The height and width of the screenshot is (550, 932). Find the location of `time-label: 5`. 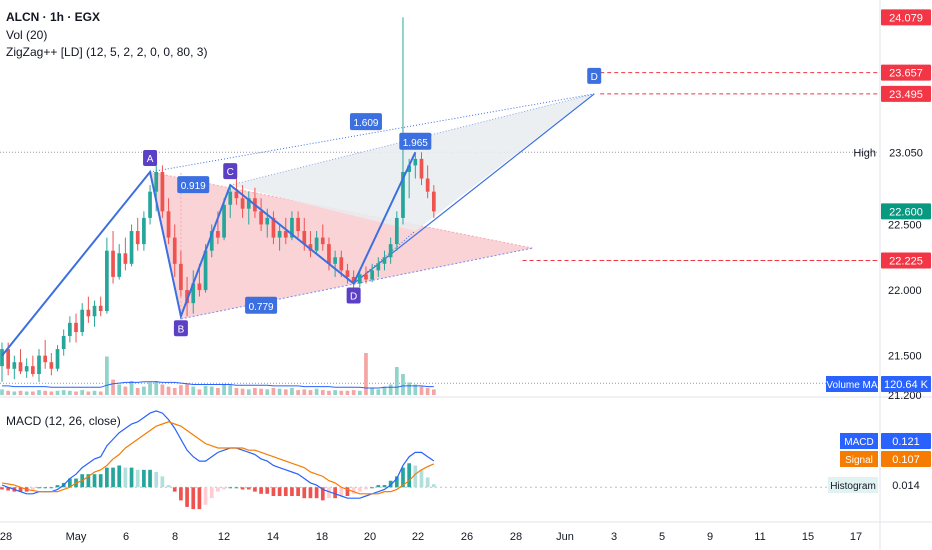

time-label: 5 is located at coordinates (662, 537).